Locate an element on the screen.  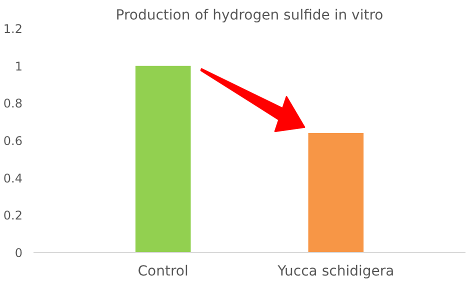
y-tick-label: 0.6 is located at coordinates (13, 141).